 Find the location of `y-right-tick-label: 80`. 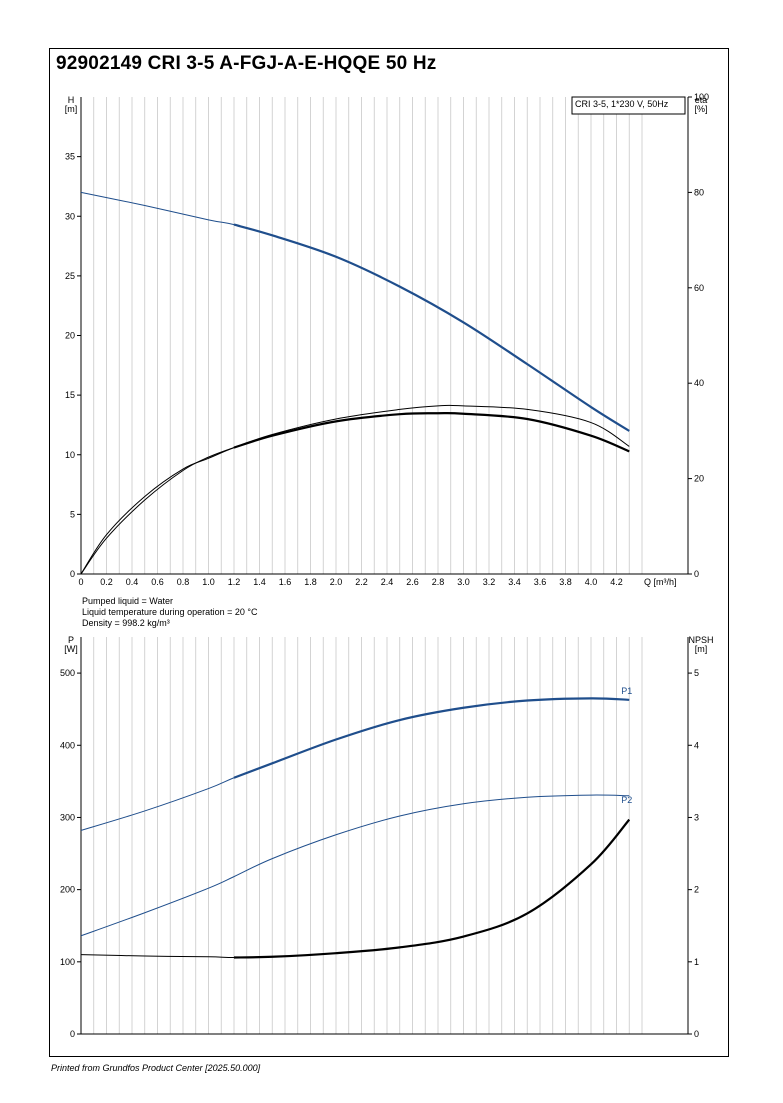

y-right-tick-label: 80 is located at coordinates (699, 192).